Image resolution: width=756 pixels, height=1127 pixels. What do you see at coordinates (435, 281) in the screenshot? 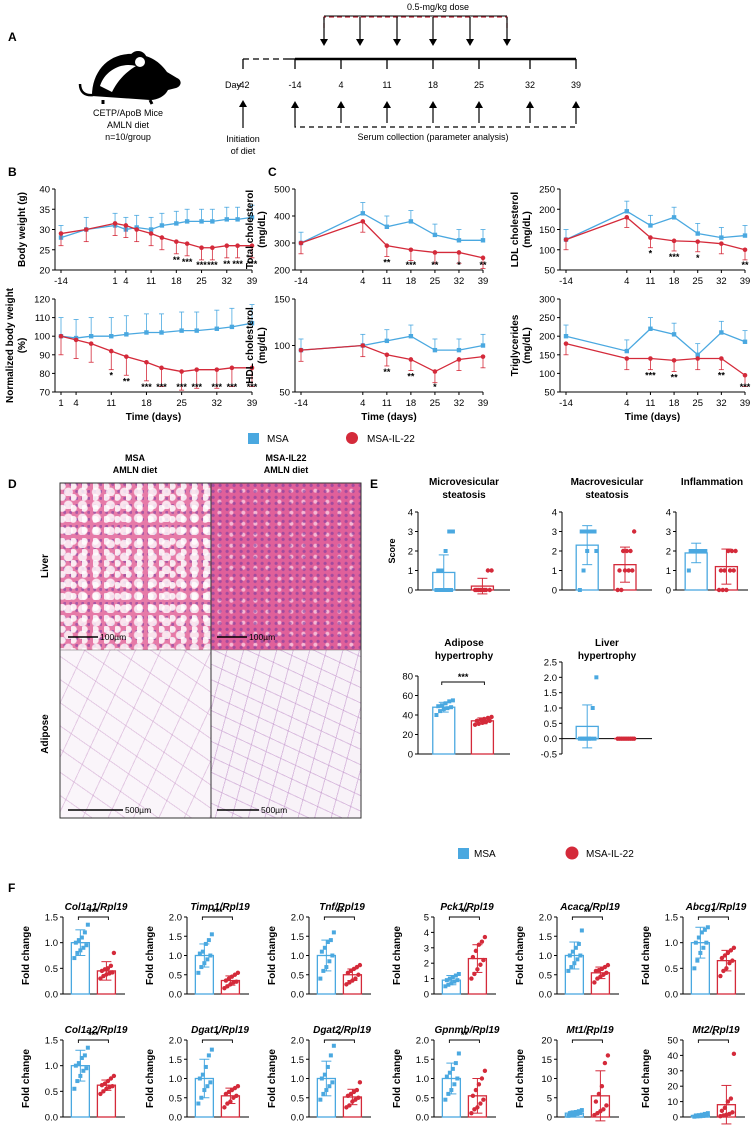
I see `x-tick-label: 25` at bounding box center [435, 281].